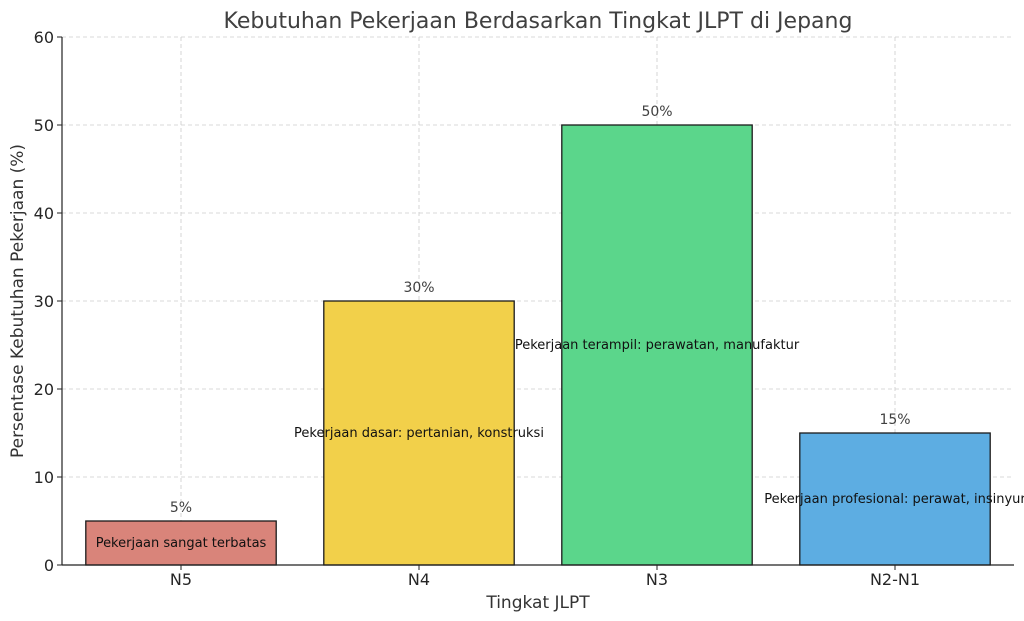  What do you see at coordinates (44, 125) in the screenshot?
I see `y-tick-label: 50` at bounding box center [44, 125].